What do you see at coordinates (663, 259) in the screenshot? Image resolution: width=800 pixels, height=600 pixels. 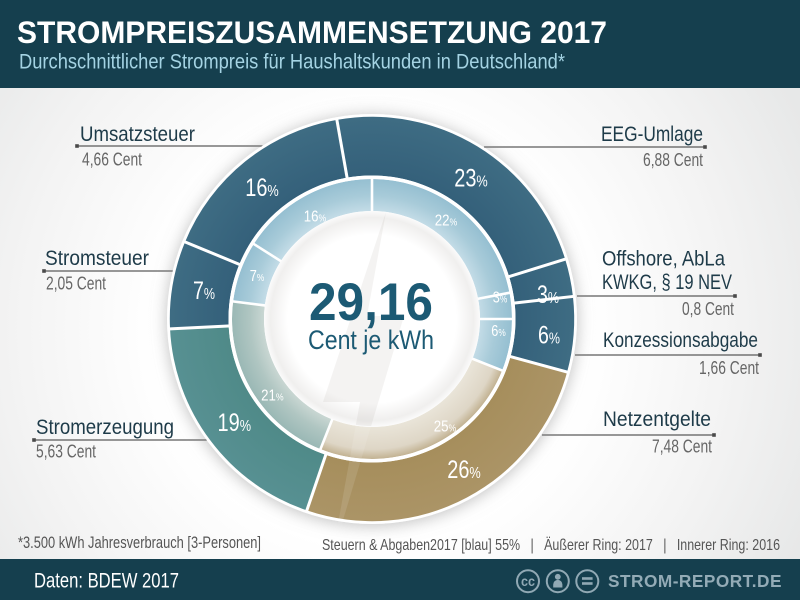 I see `svg-text: Offshore, AbLa` at bounding box center [663, 259].